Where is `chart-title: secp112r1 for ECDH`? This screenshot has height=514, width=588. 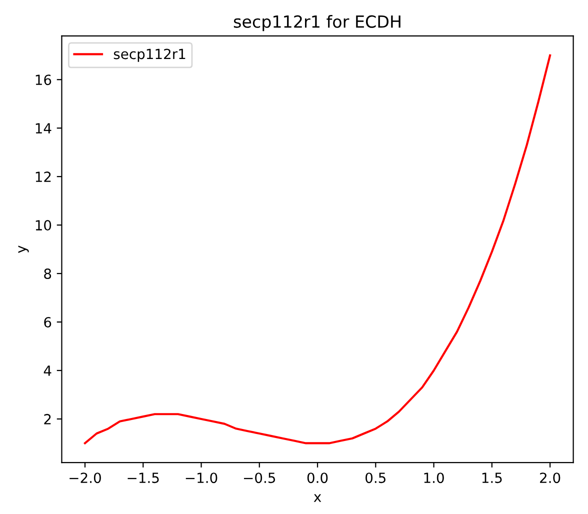
chart-title: secp112r1 for ECDH is located at coordinates (317, 23).